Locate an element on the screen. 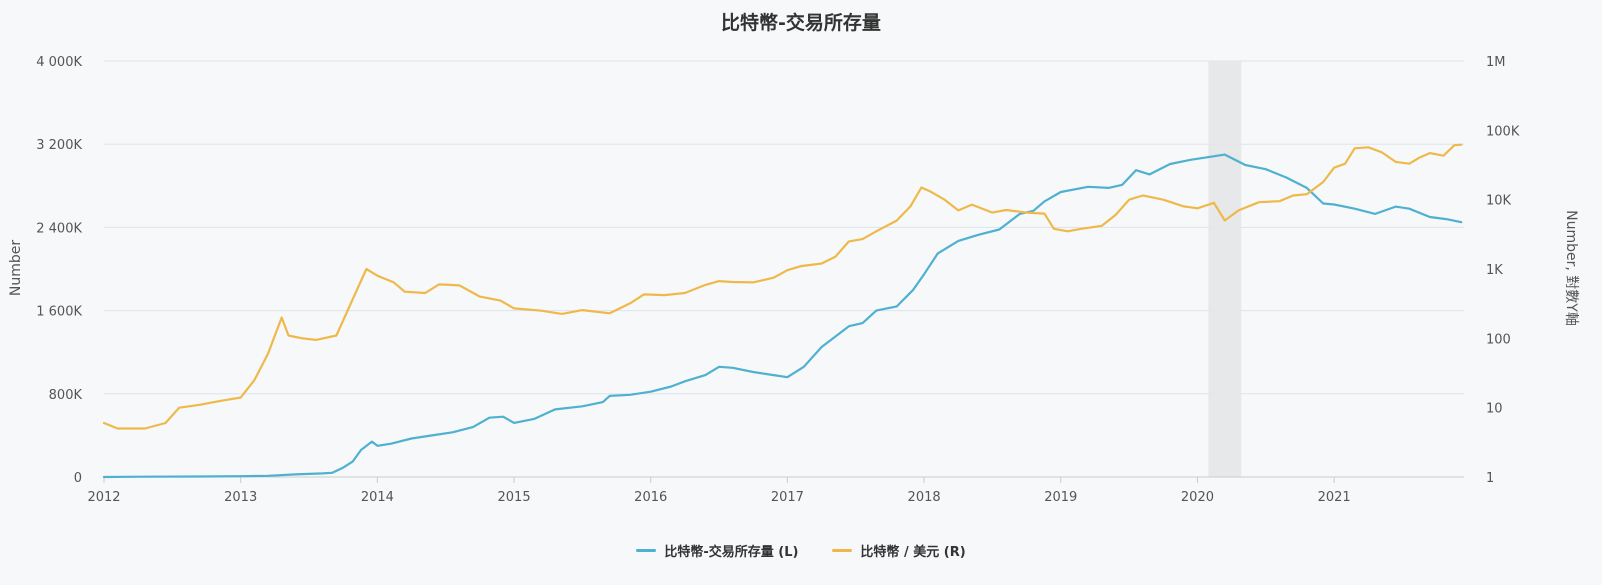  x-tick-label: 2019 is located at coordinates (1060, 497).